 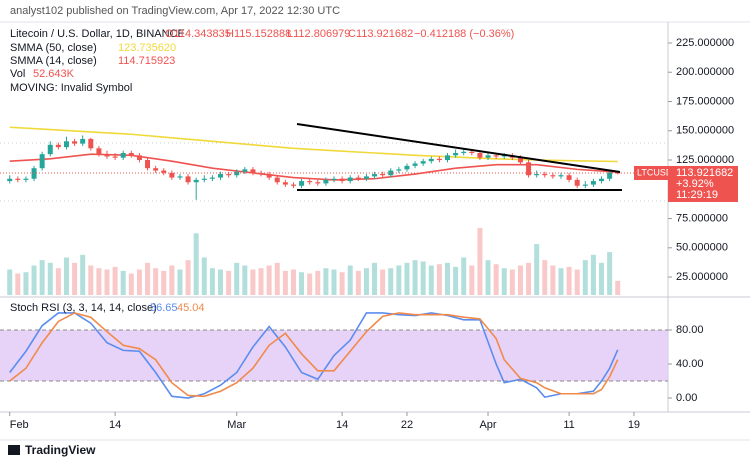 I want to click on ohlc-value: C113.921682, so click(x=380, y=34).